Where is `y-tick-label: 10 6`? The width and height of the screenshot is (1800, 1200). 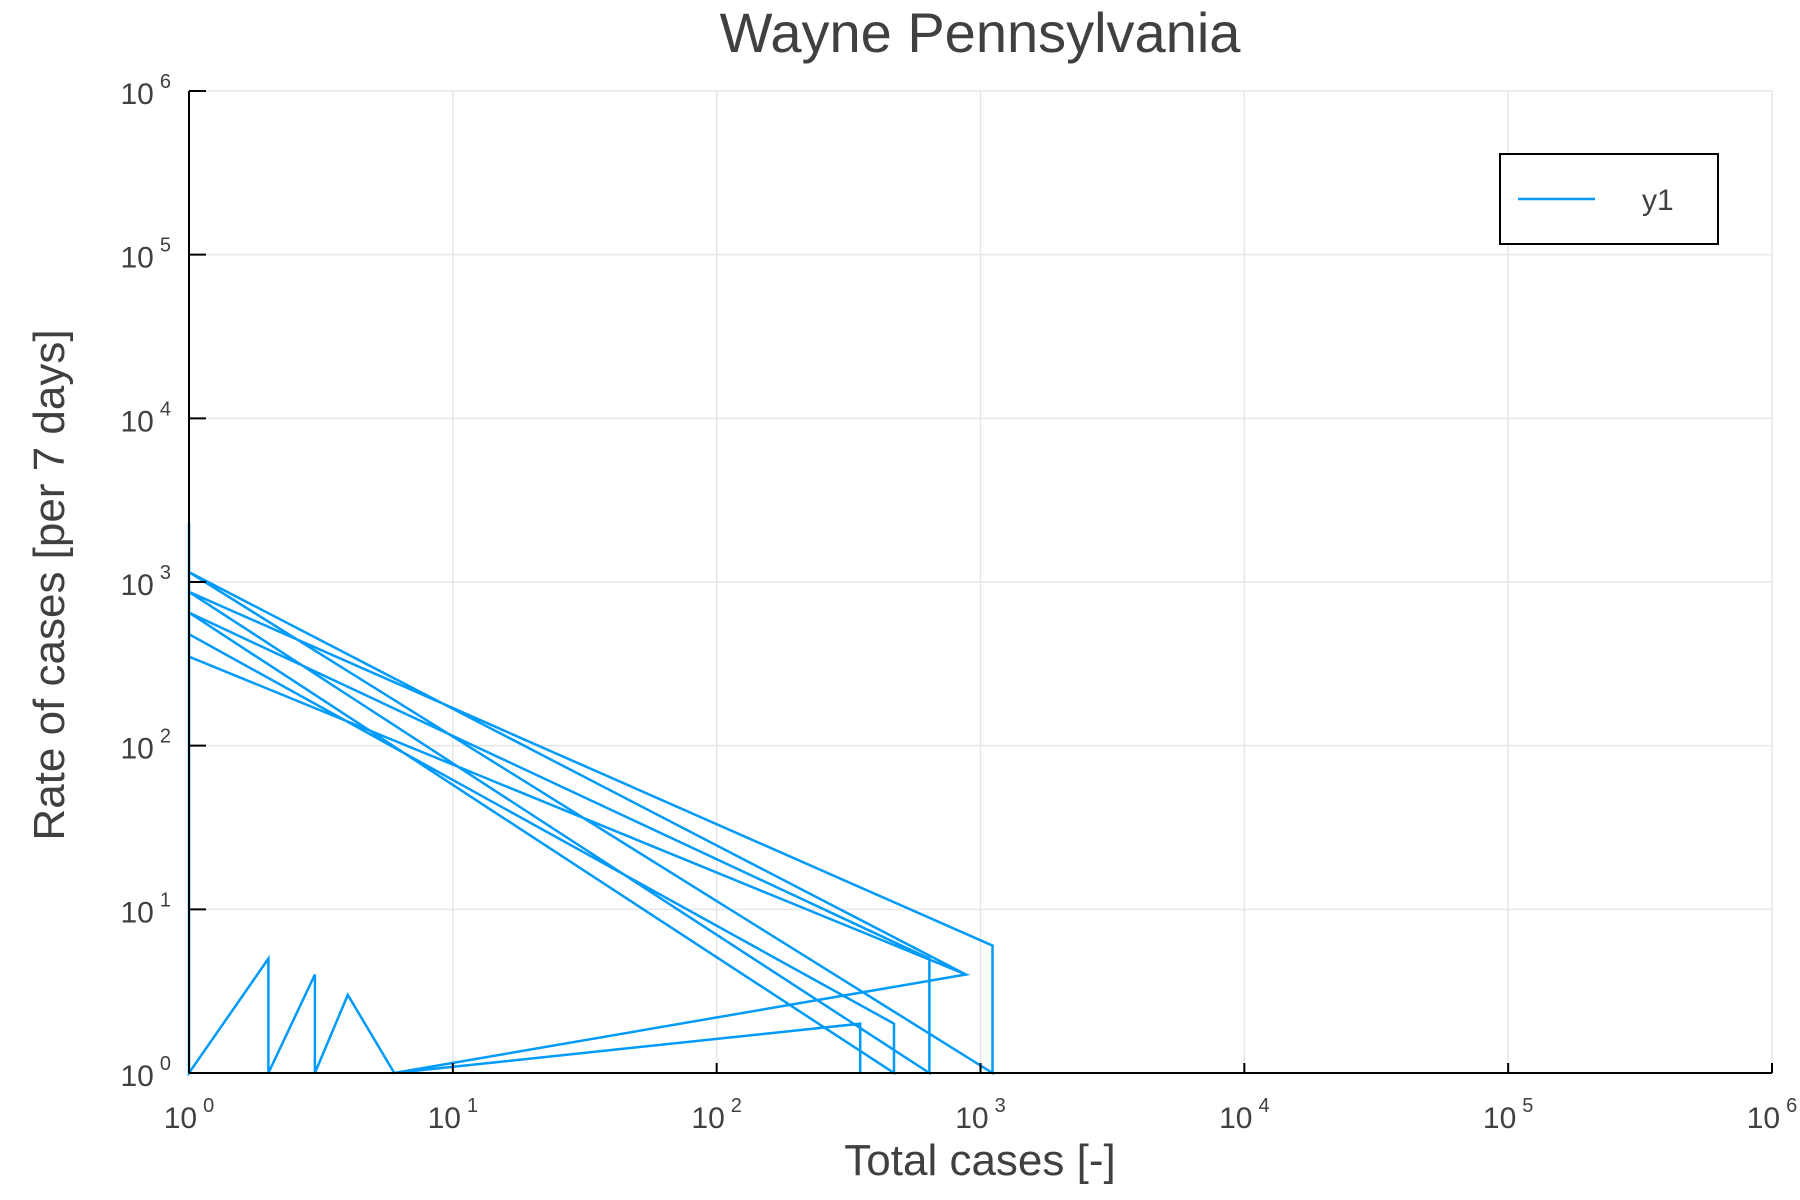 y-tick-label: 10 6 is located at coordinates (146, 91).